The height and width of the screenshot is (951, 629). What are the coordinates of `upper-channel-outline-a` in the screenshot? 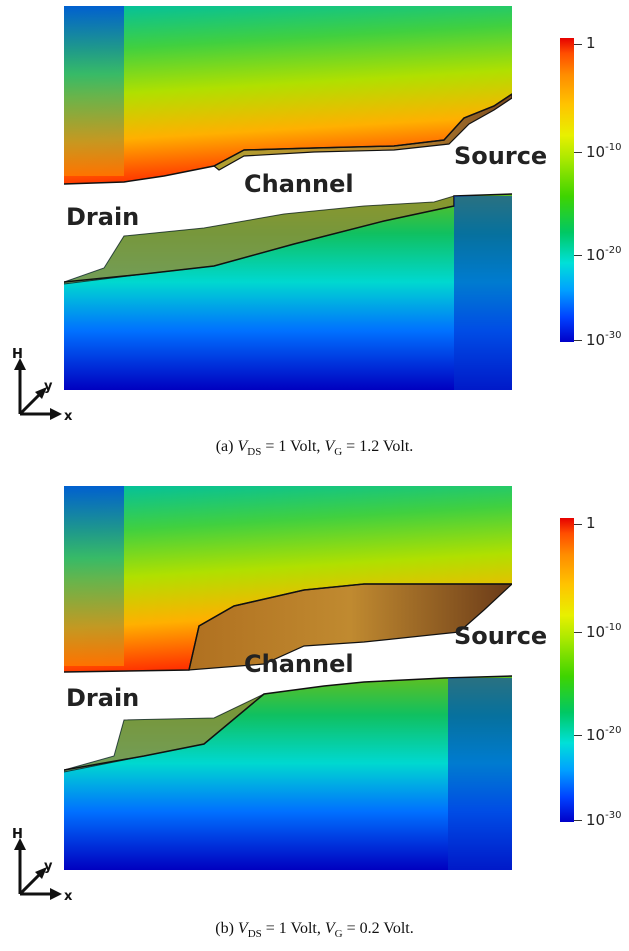 It's located at (288, 139).